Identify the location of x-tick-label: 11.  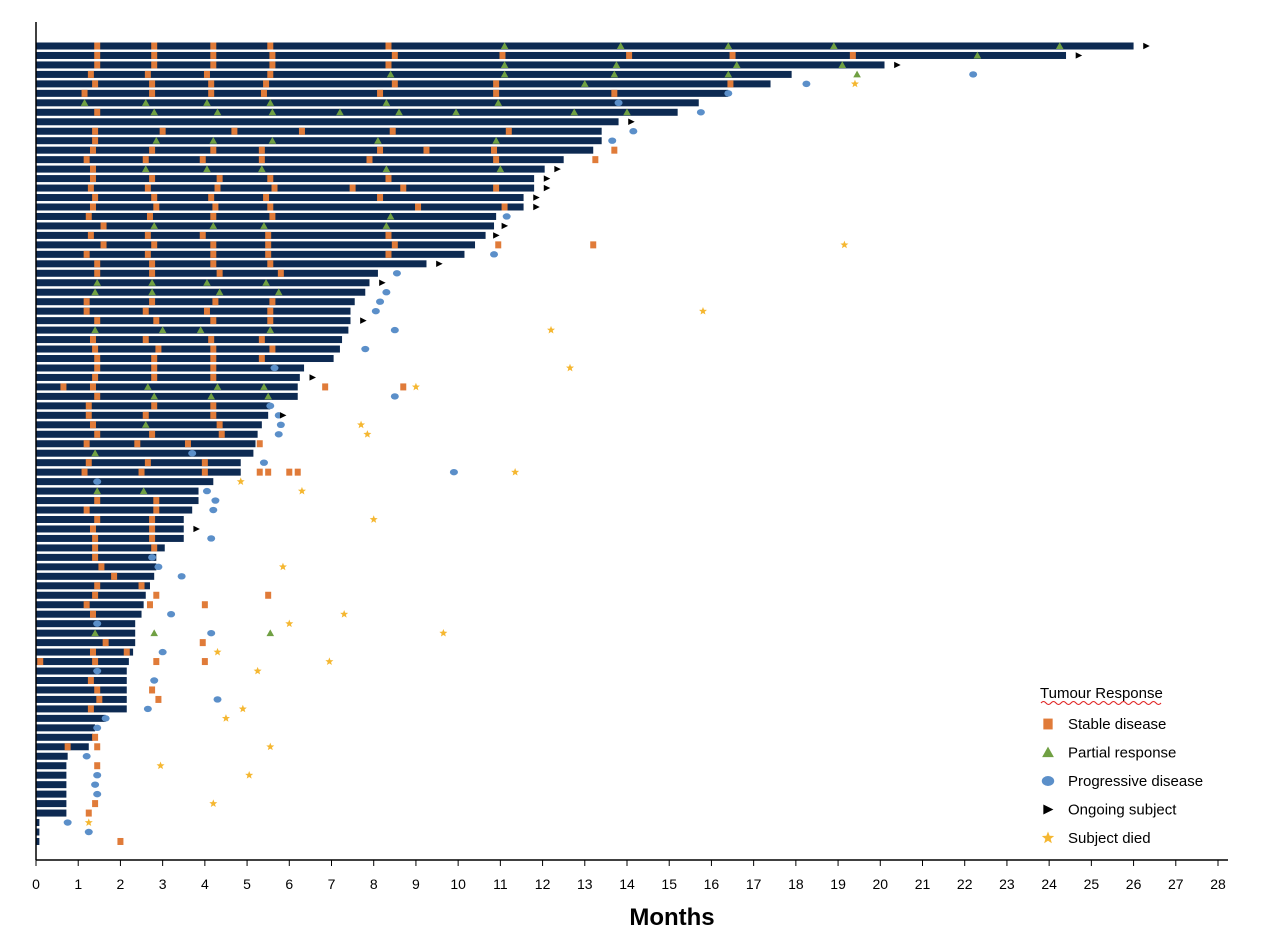
(500, 884).